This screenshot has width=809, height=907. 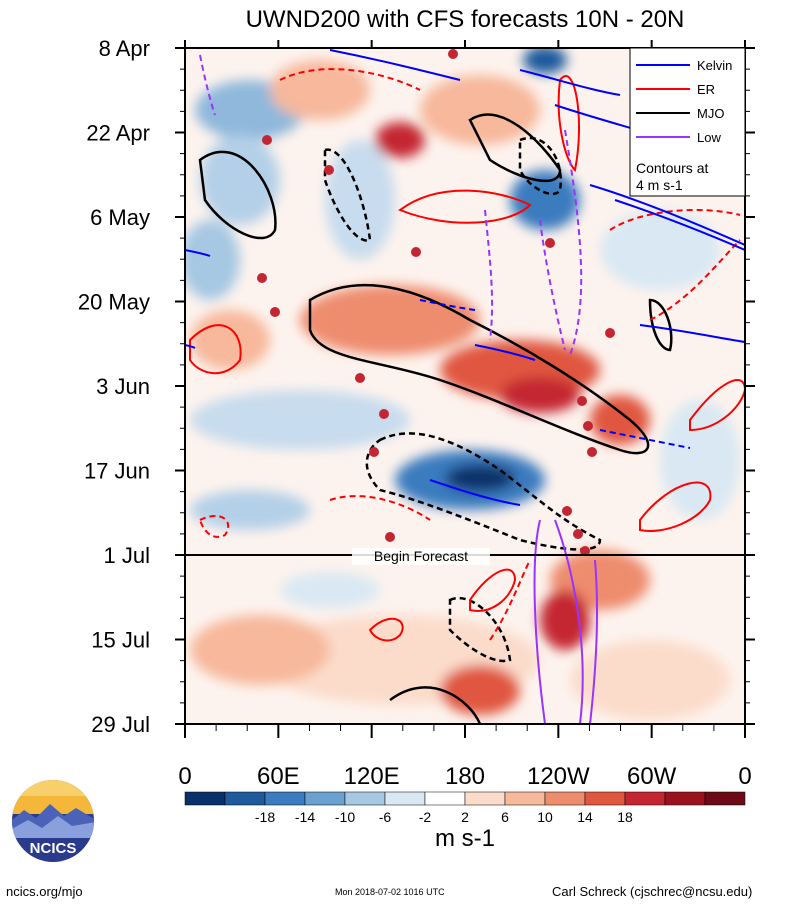 What do you see at coordinates (44, 891) in the screenshot?
I see `footer-source: ncics.org/mjo` at bounding box center [44, 891].